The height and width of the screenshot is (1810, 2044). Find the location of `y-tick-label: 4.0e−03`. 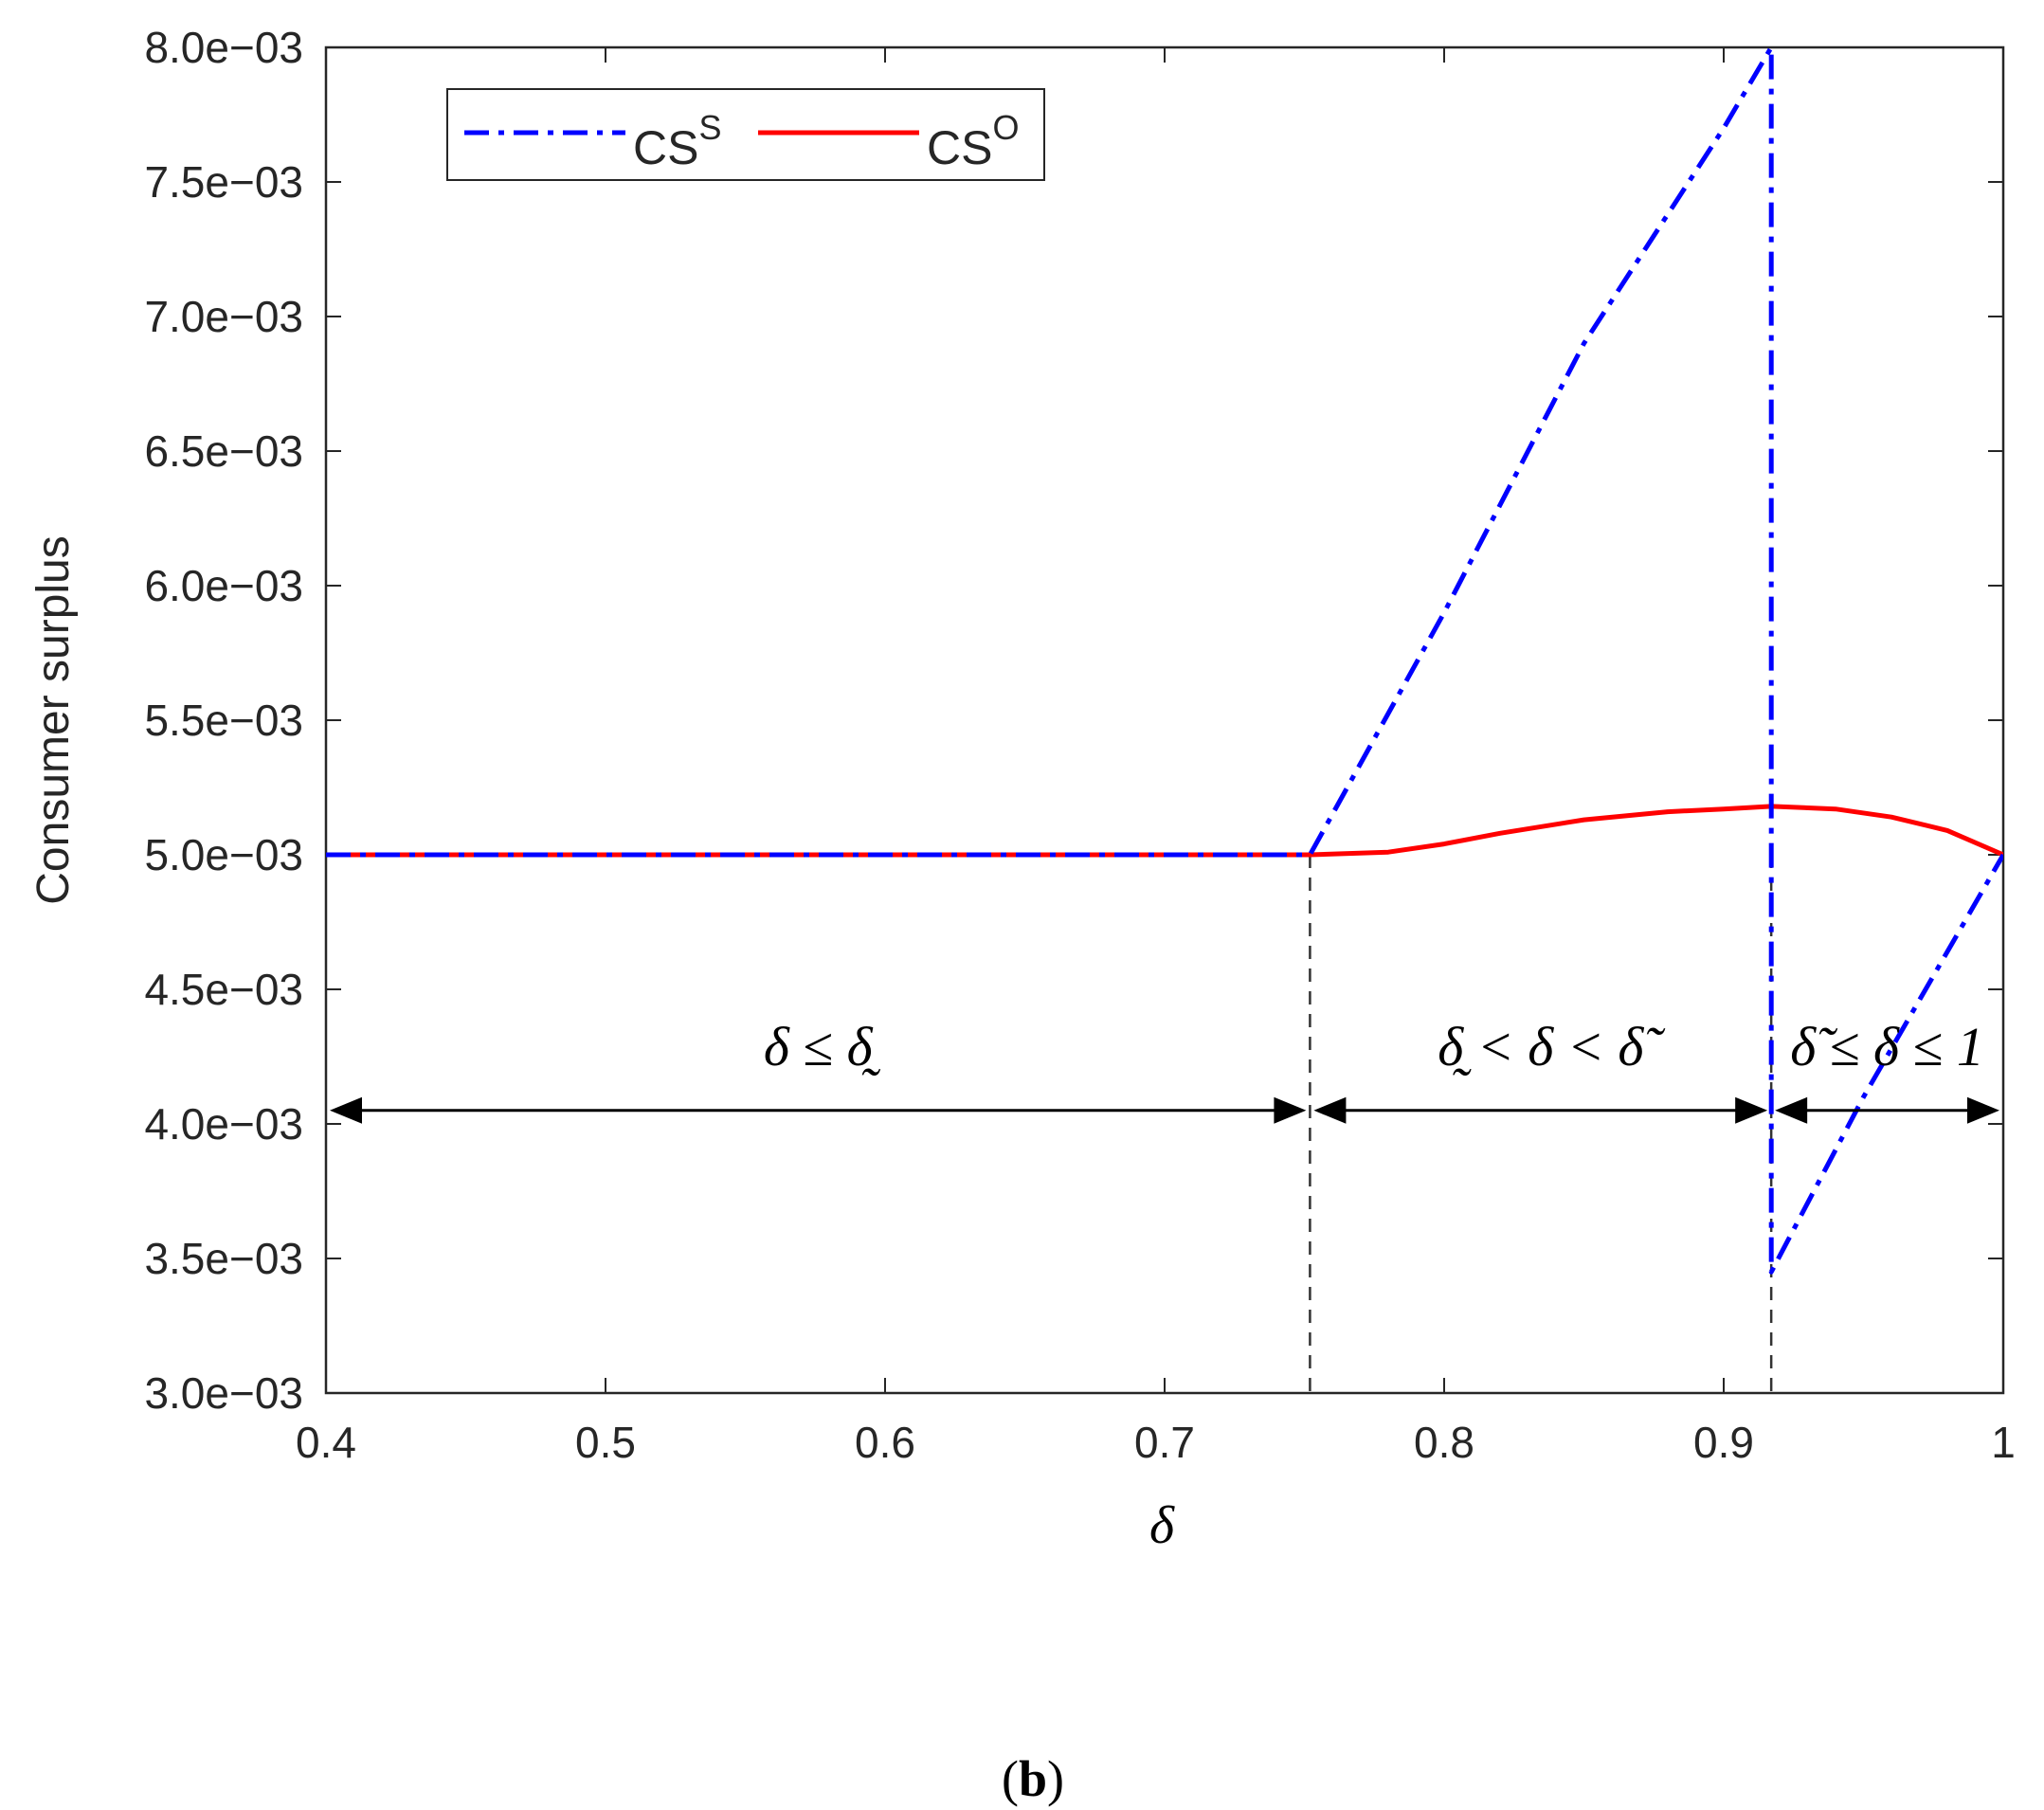

y-tick-label: 4.0e−03 is located at coordinates (223, 1124).